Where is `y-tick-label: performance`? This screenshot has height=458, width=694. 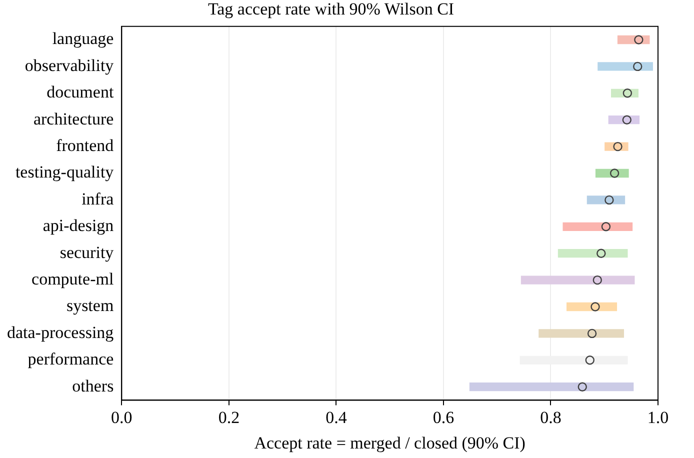
y-tick-label: performance is located at coordinates (71, 359).